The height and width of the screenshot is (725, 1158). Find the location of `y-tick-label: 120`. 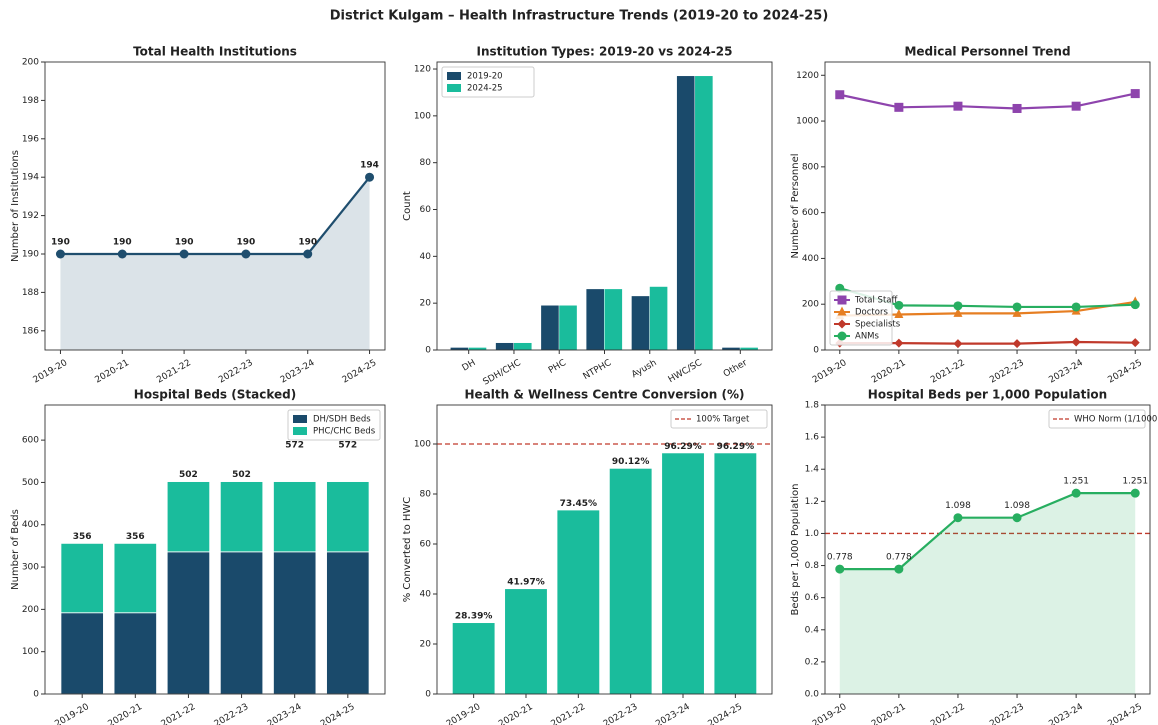

y-tick-label: 120 is located at coordinates (422, 70).